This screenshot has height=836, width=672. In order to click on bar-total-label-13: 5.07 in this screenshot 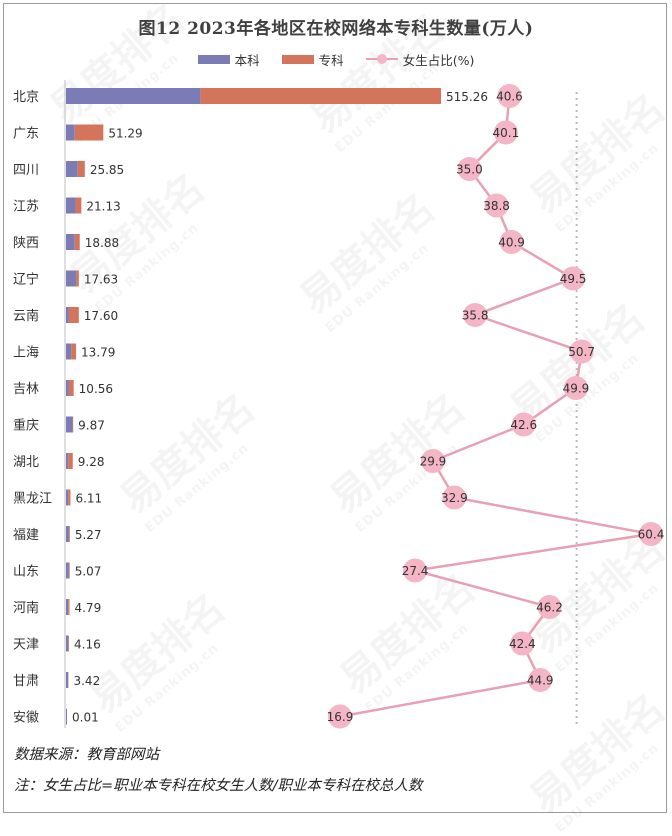, I will do `click(88, 572)`.